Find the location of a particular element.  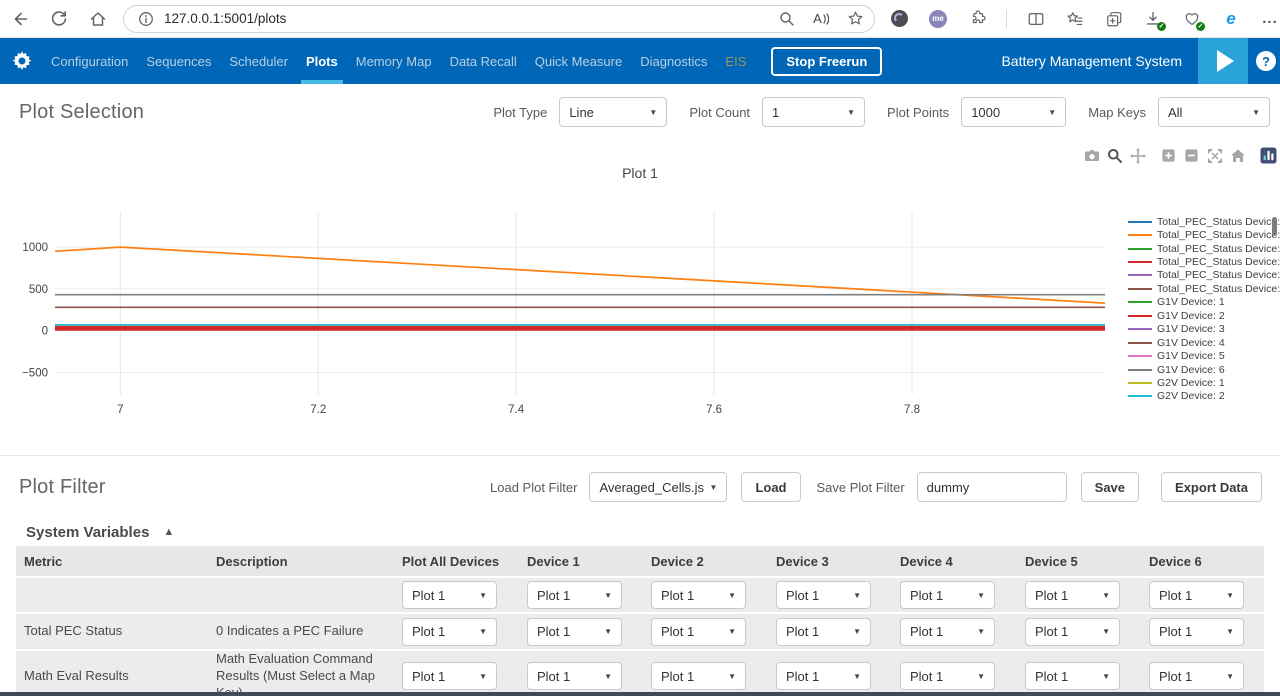

nav-item-quick-measure: Quick Measure is located at coordinates (578, 61).